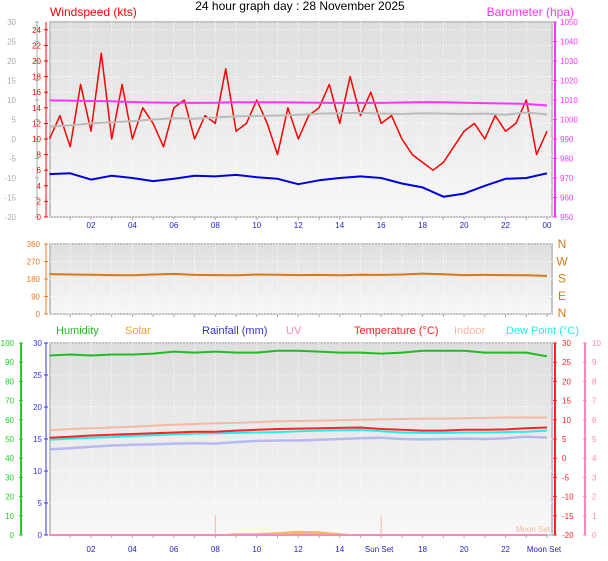 The width and height of the screenshot is (608, 561). What do you see at coordinates (8, 343) in the screenshot?
I see `left_outer-tick-label: 100` at bounding box center [8, 343].